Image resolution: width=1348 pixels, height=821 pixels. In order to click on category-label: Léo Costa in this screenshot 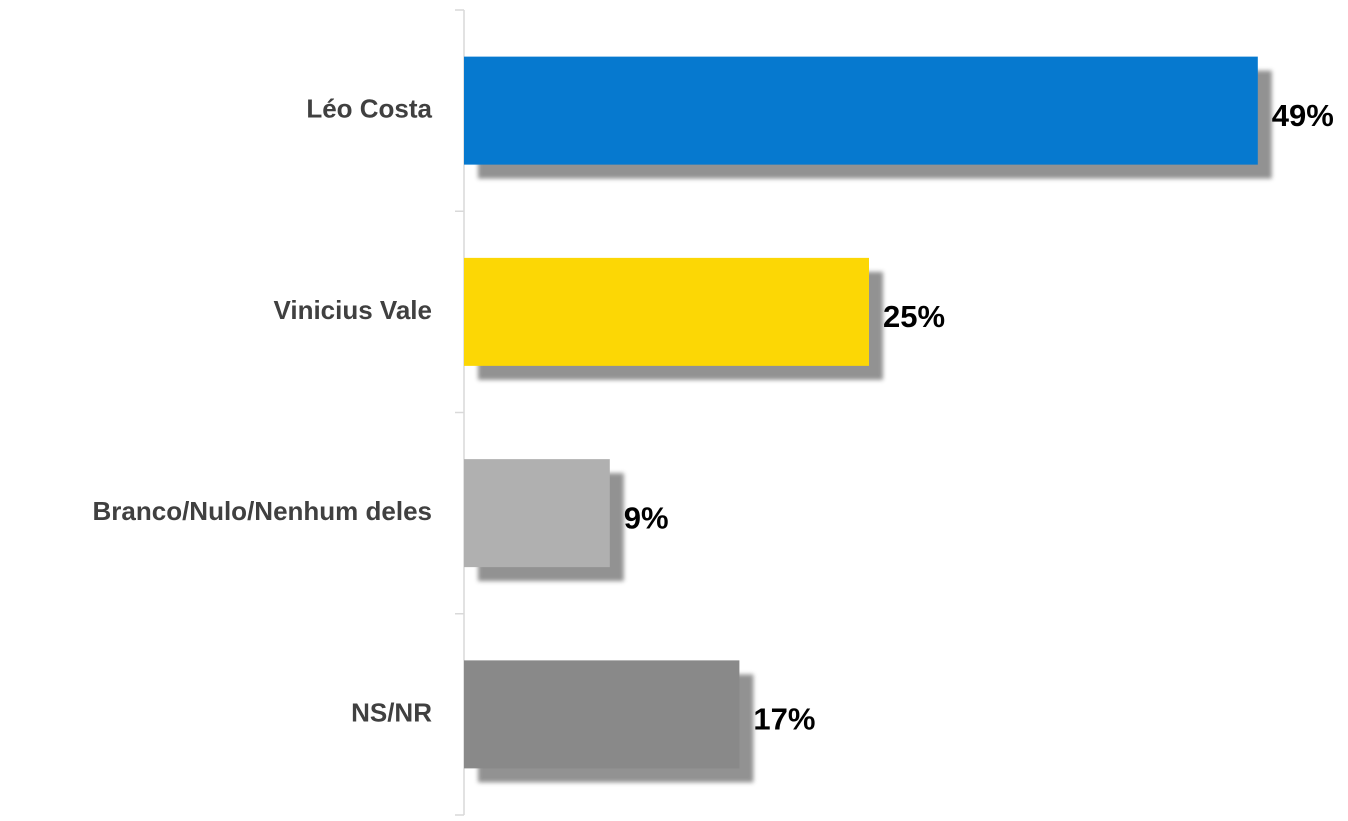, I will do `click(369, 109)`.